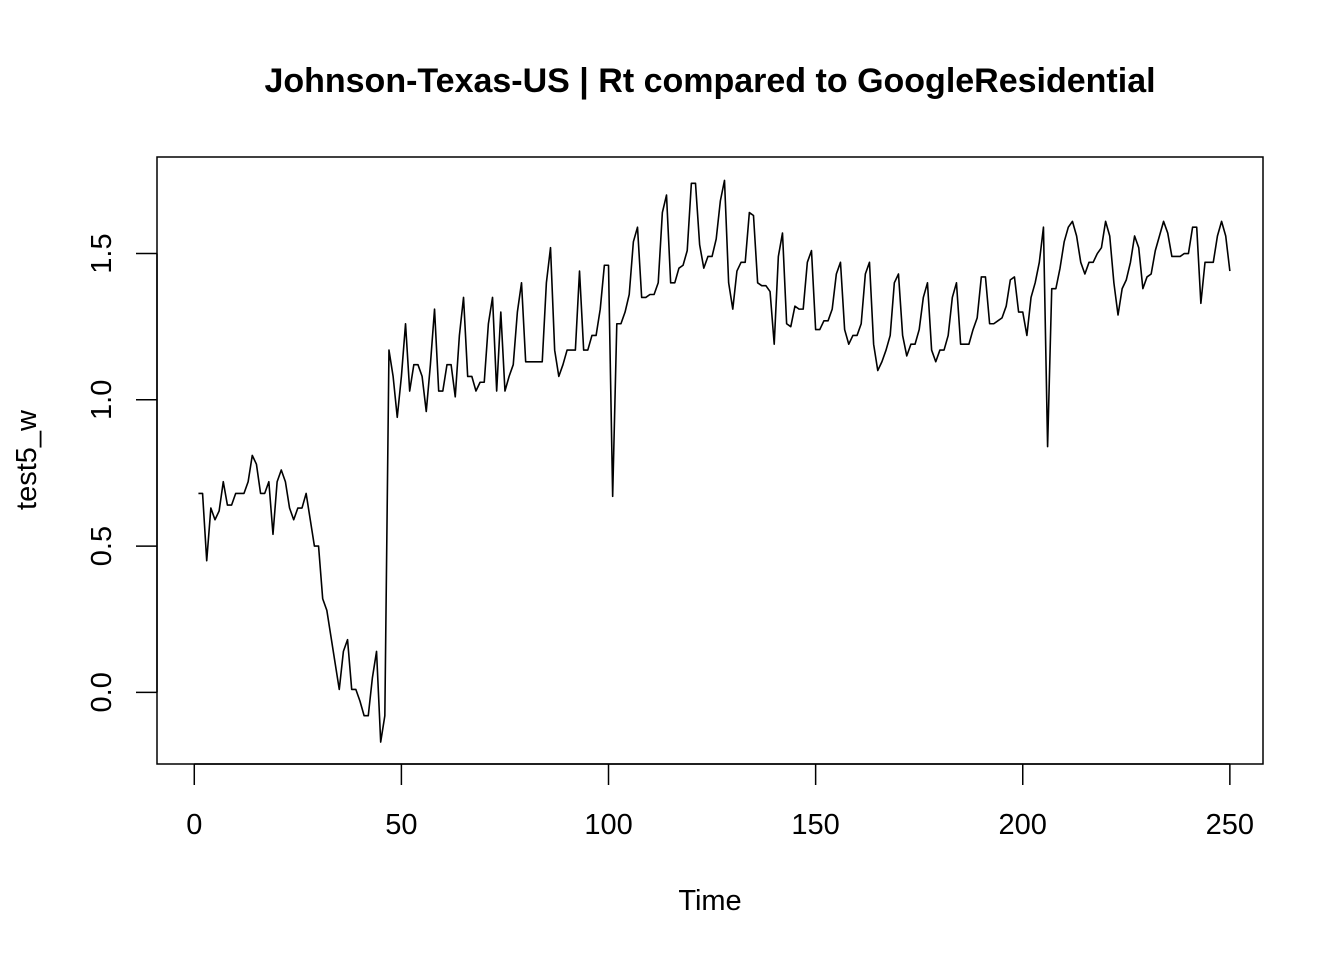 The height and width of the screenshot is (960, 1344). I want to click on x-axis: 0 50 100 150 200 250, so click(720, 802).